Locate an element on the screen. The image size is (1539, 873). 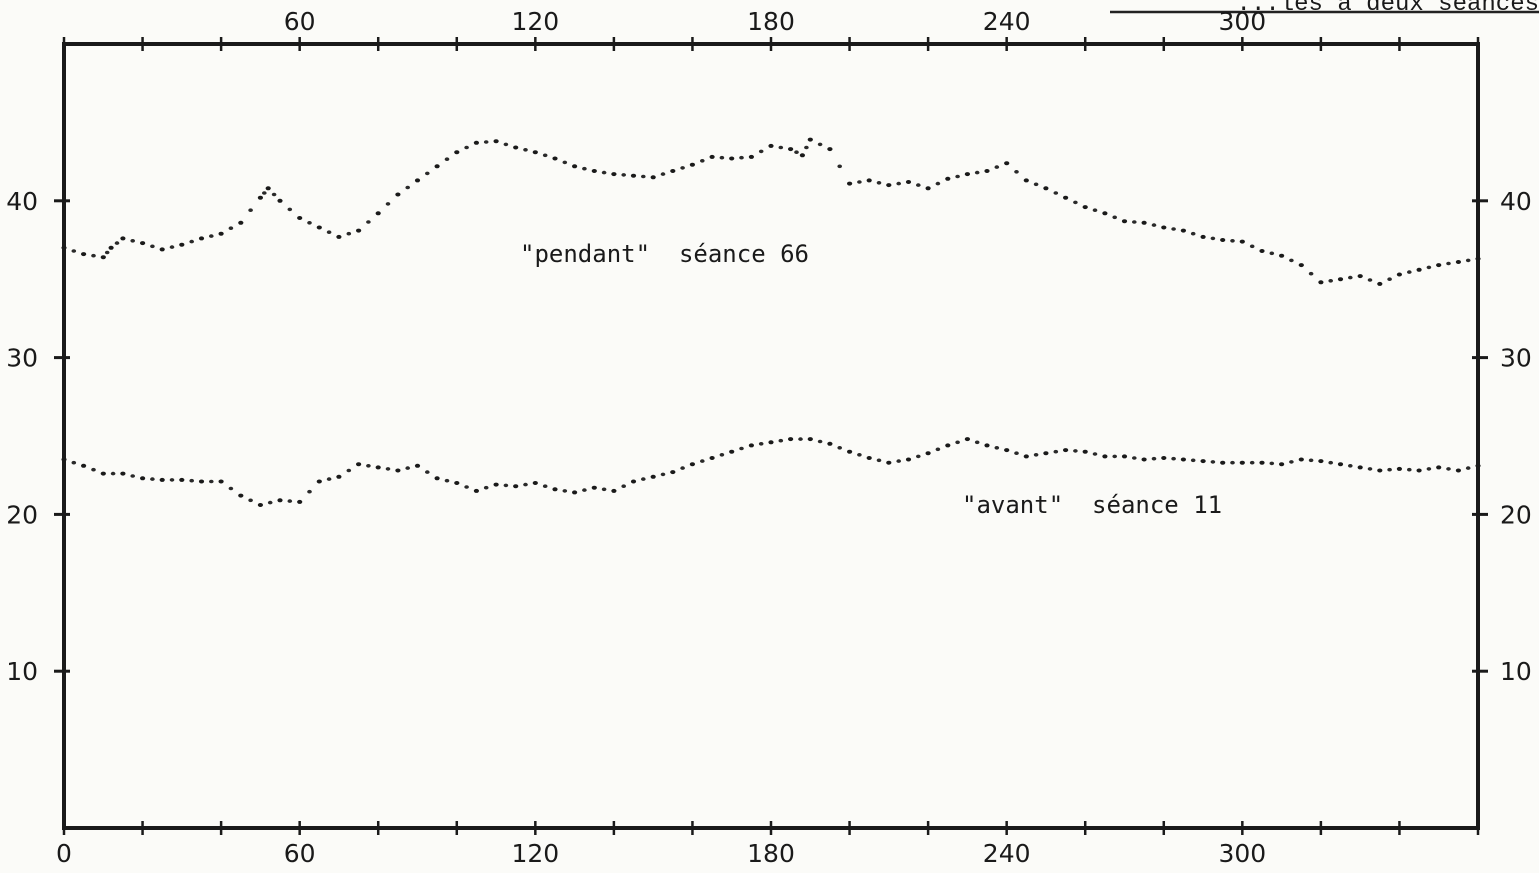
y-left-tick-label: 20 is located at coordinates (22, 514).